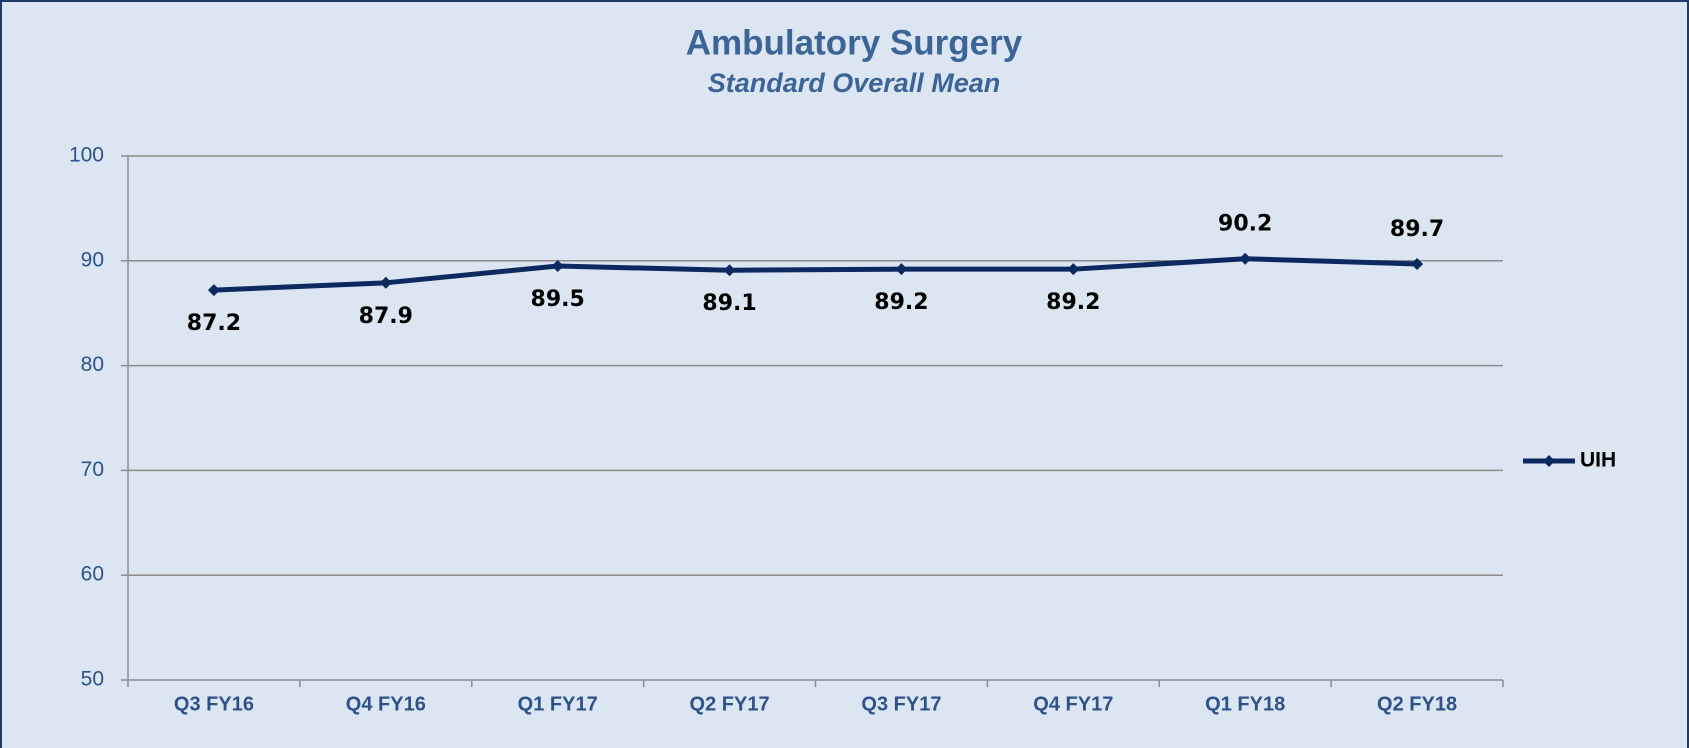  What do you see at coordinates (729, 303) in the screenshot?
I see `data-label: 89.1` at bounding box center [729, 303].